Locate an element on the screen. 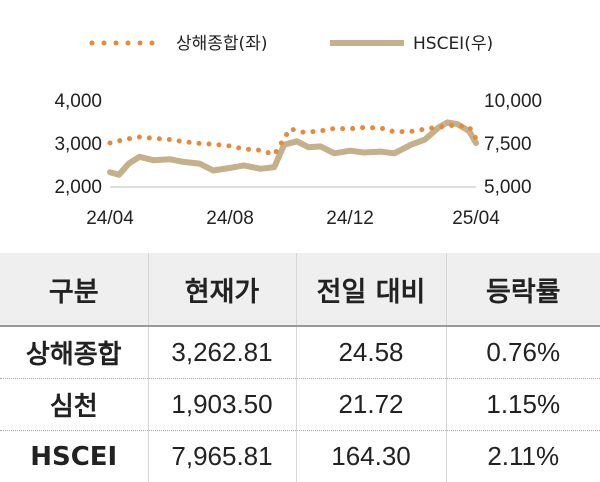  row-name: 심천 is located at coordinates (74, 405).